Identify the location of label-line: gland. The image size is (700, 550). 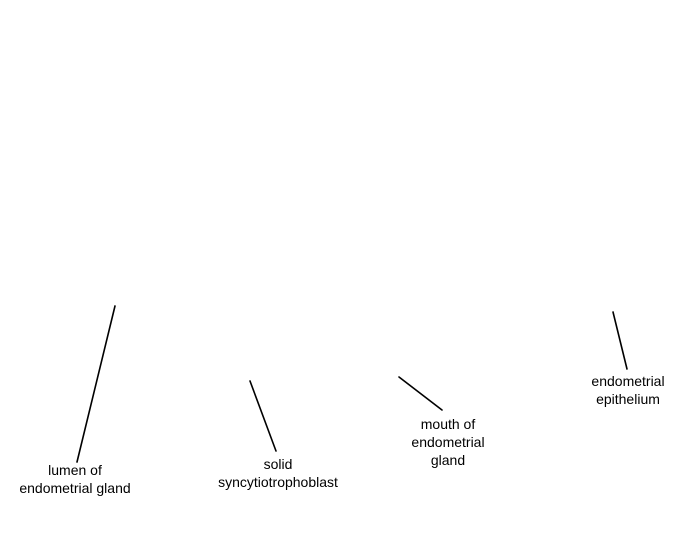
(448, 460).